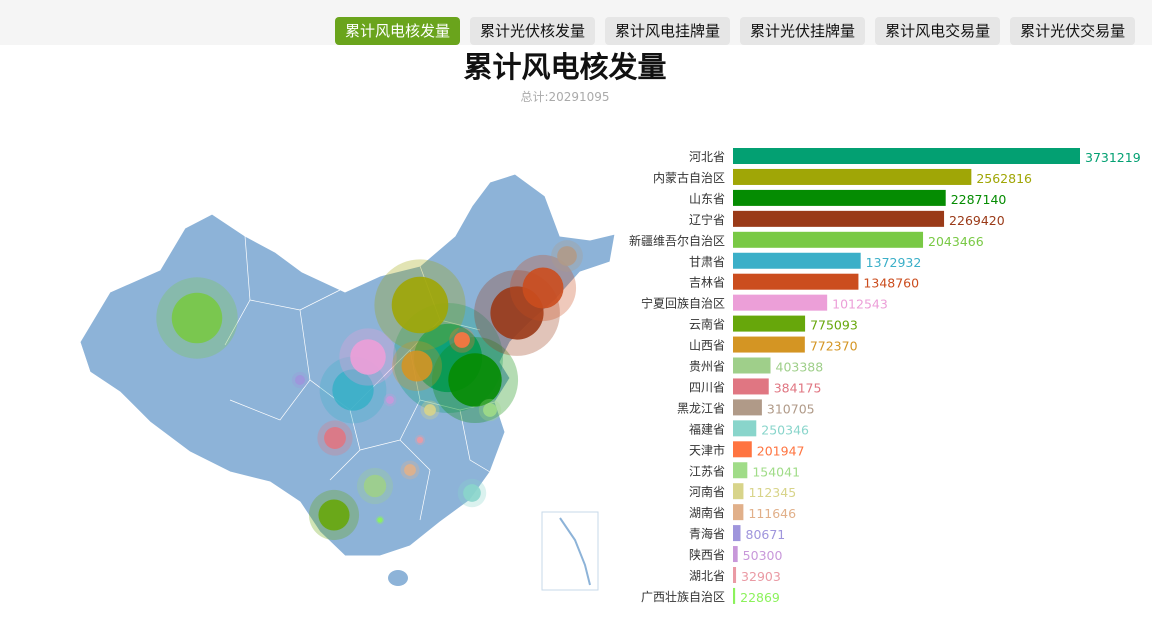 This screenshot has width=1152, height=640. I want to click on south-china-sea-inset, so click(570, 551).